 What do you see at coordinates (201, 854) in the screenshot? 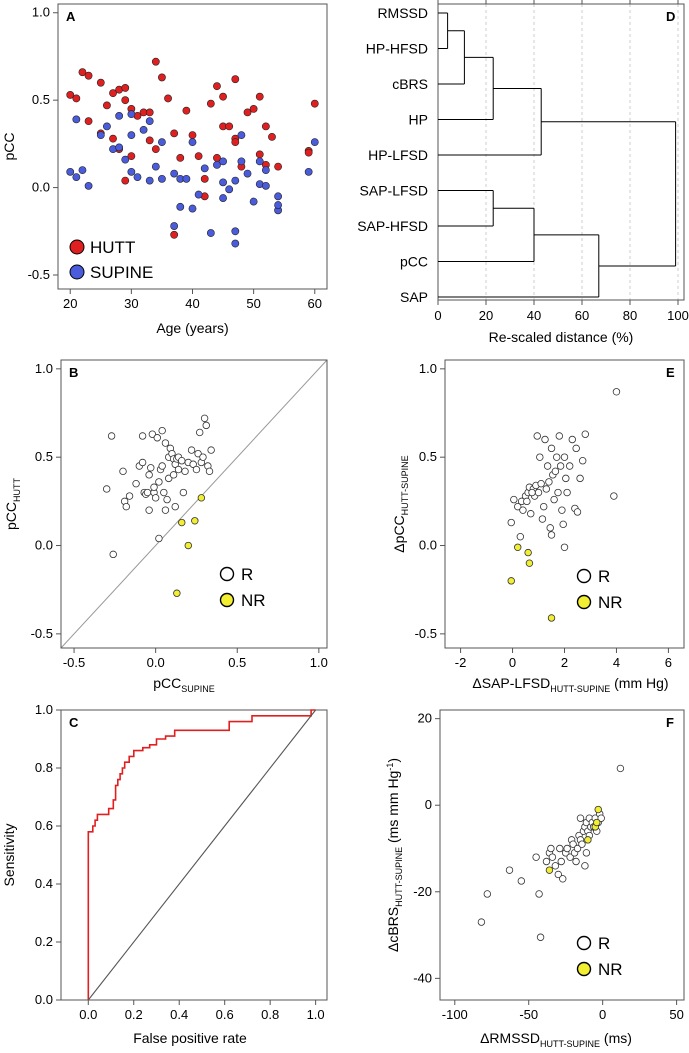
I see `panel-c-line-roc` at bounding box center [201, 854].